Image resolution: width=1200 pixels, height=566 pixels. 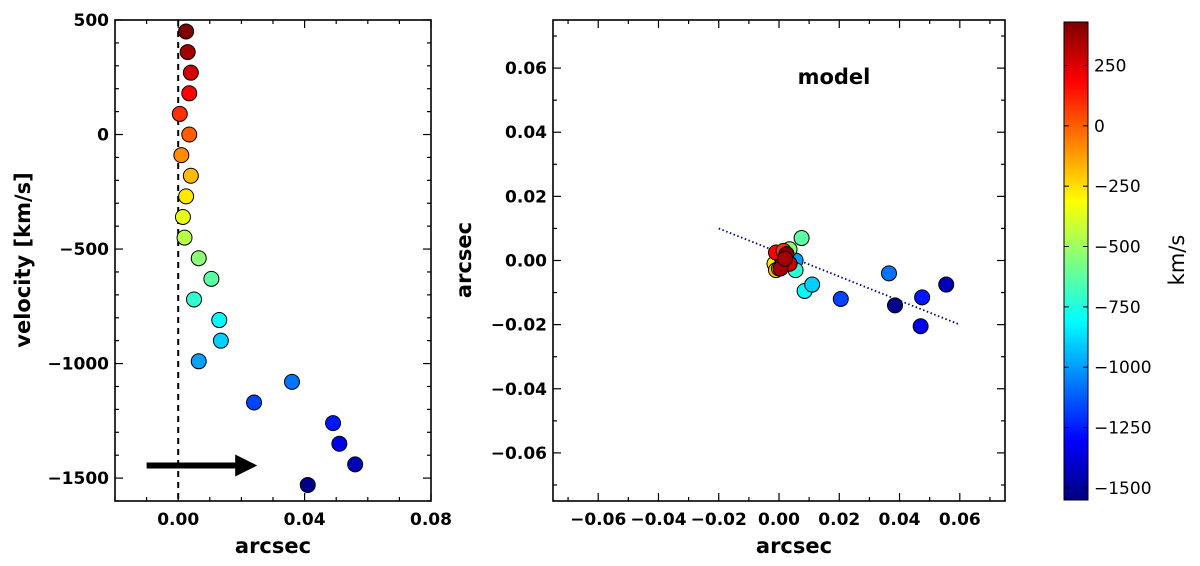 I want to click on right-x-tick-label: 0.06, so click(x=960, y=520).